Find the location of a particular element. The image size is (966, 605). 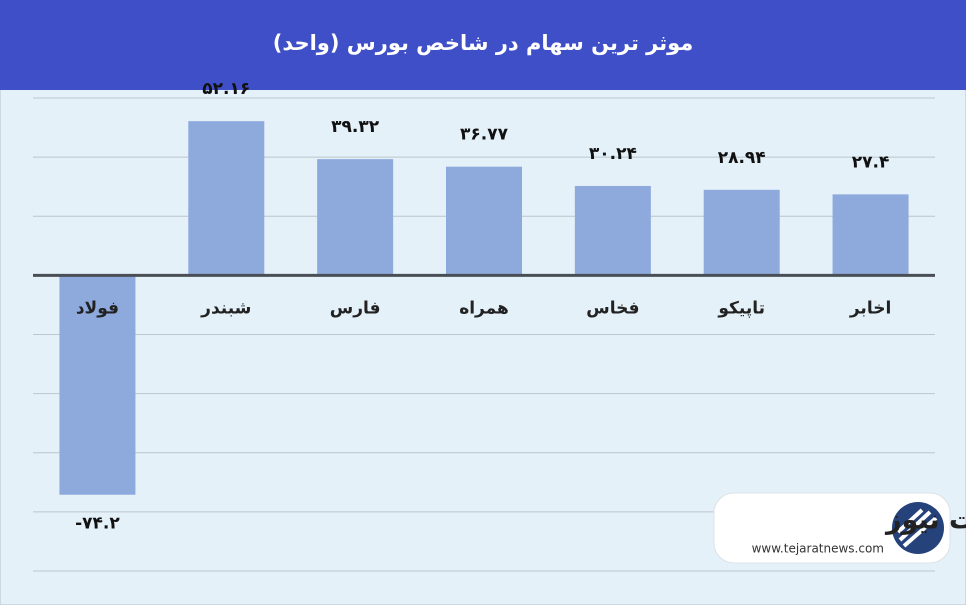

x-tick-label: فولاد is located at coordinates (97, 308).